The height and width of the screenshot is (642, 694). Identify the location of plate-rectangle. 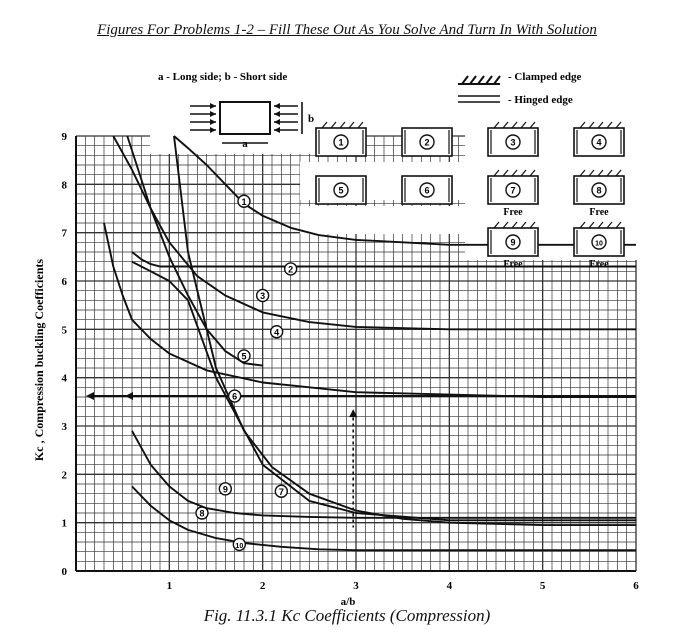
(245, 118).